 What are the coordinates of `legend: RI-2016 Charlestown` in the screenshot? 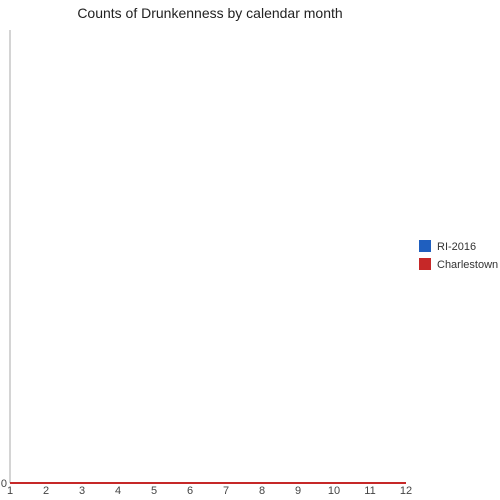 It's located at (458, 255).